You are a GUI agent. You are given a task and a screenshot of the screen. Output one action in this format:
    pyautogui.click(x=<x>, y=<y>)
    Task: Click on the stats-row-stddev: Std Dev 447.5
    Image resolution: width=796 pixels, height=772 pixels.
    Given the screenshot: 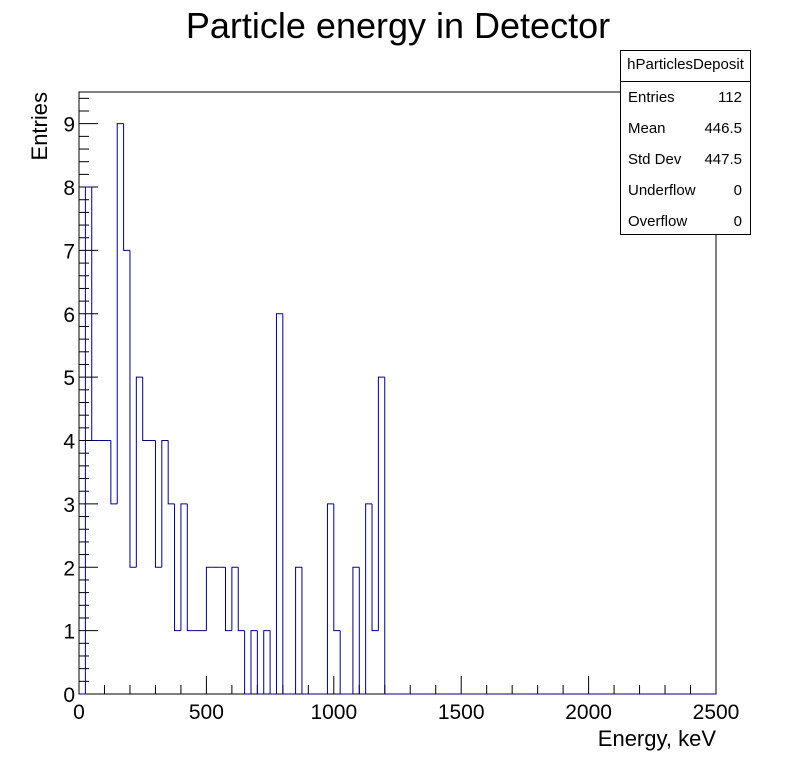 What is the action you would take?
    pyautogui.click(x=685, y=159)
    